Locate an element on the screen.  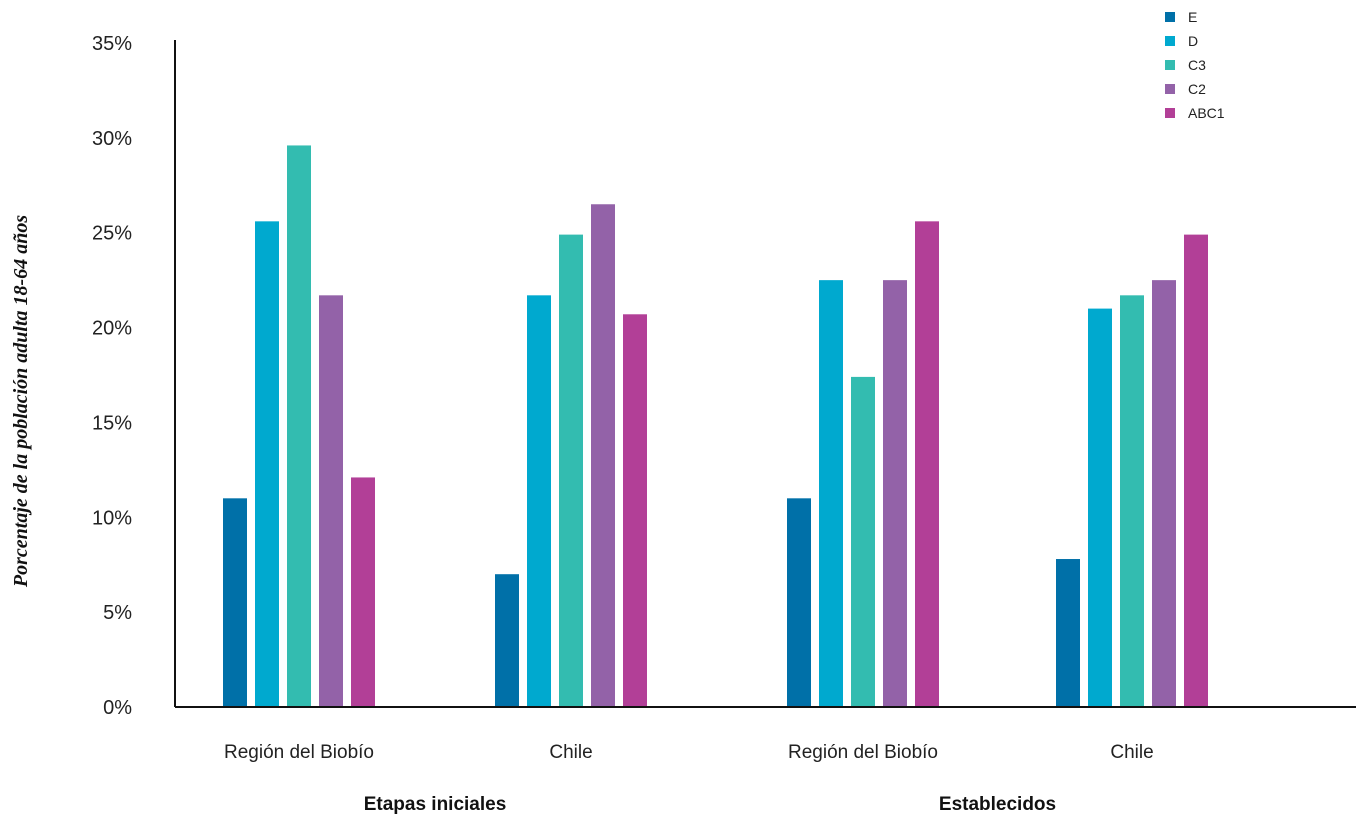
y-tick-label: 20% is located at coordinates (112, 329).